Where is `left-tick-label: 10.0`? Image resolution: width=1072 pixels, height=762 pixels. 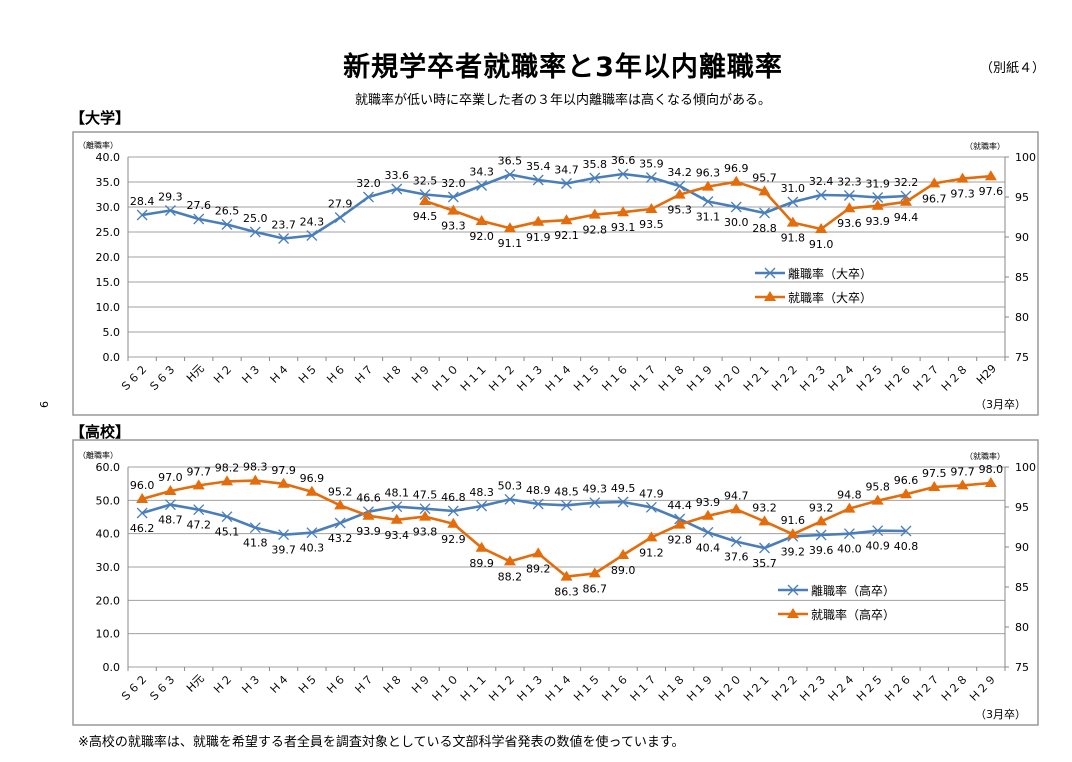
left-tick-label: 10.0 is located at coordinates (108, 634).